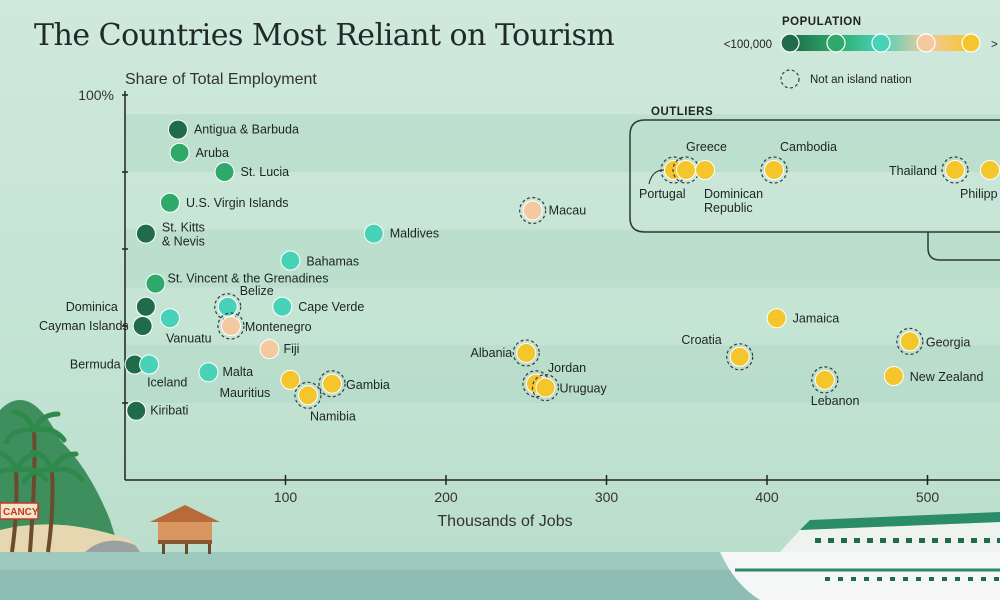  Describe the element at coordinates (913, 171) in the screenshot. I see `outlier-label: Thailand` at that location.